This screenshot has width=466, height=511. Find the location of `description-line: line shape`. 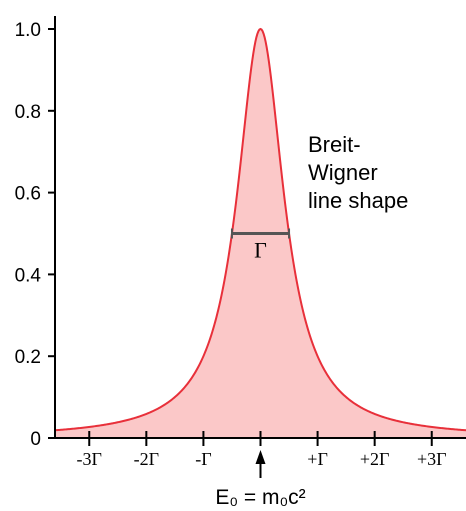

description-line: line shape is located at coordinates (358, 200).